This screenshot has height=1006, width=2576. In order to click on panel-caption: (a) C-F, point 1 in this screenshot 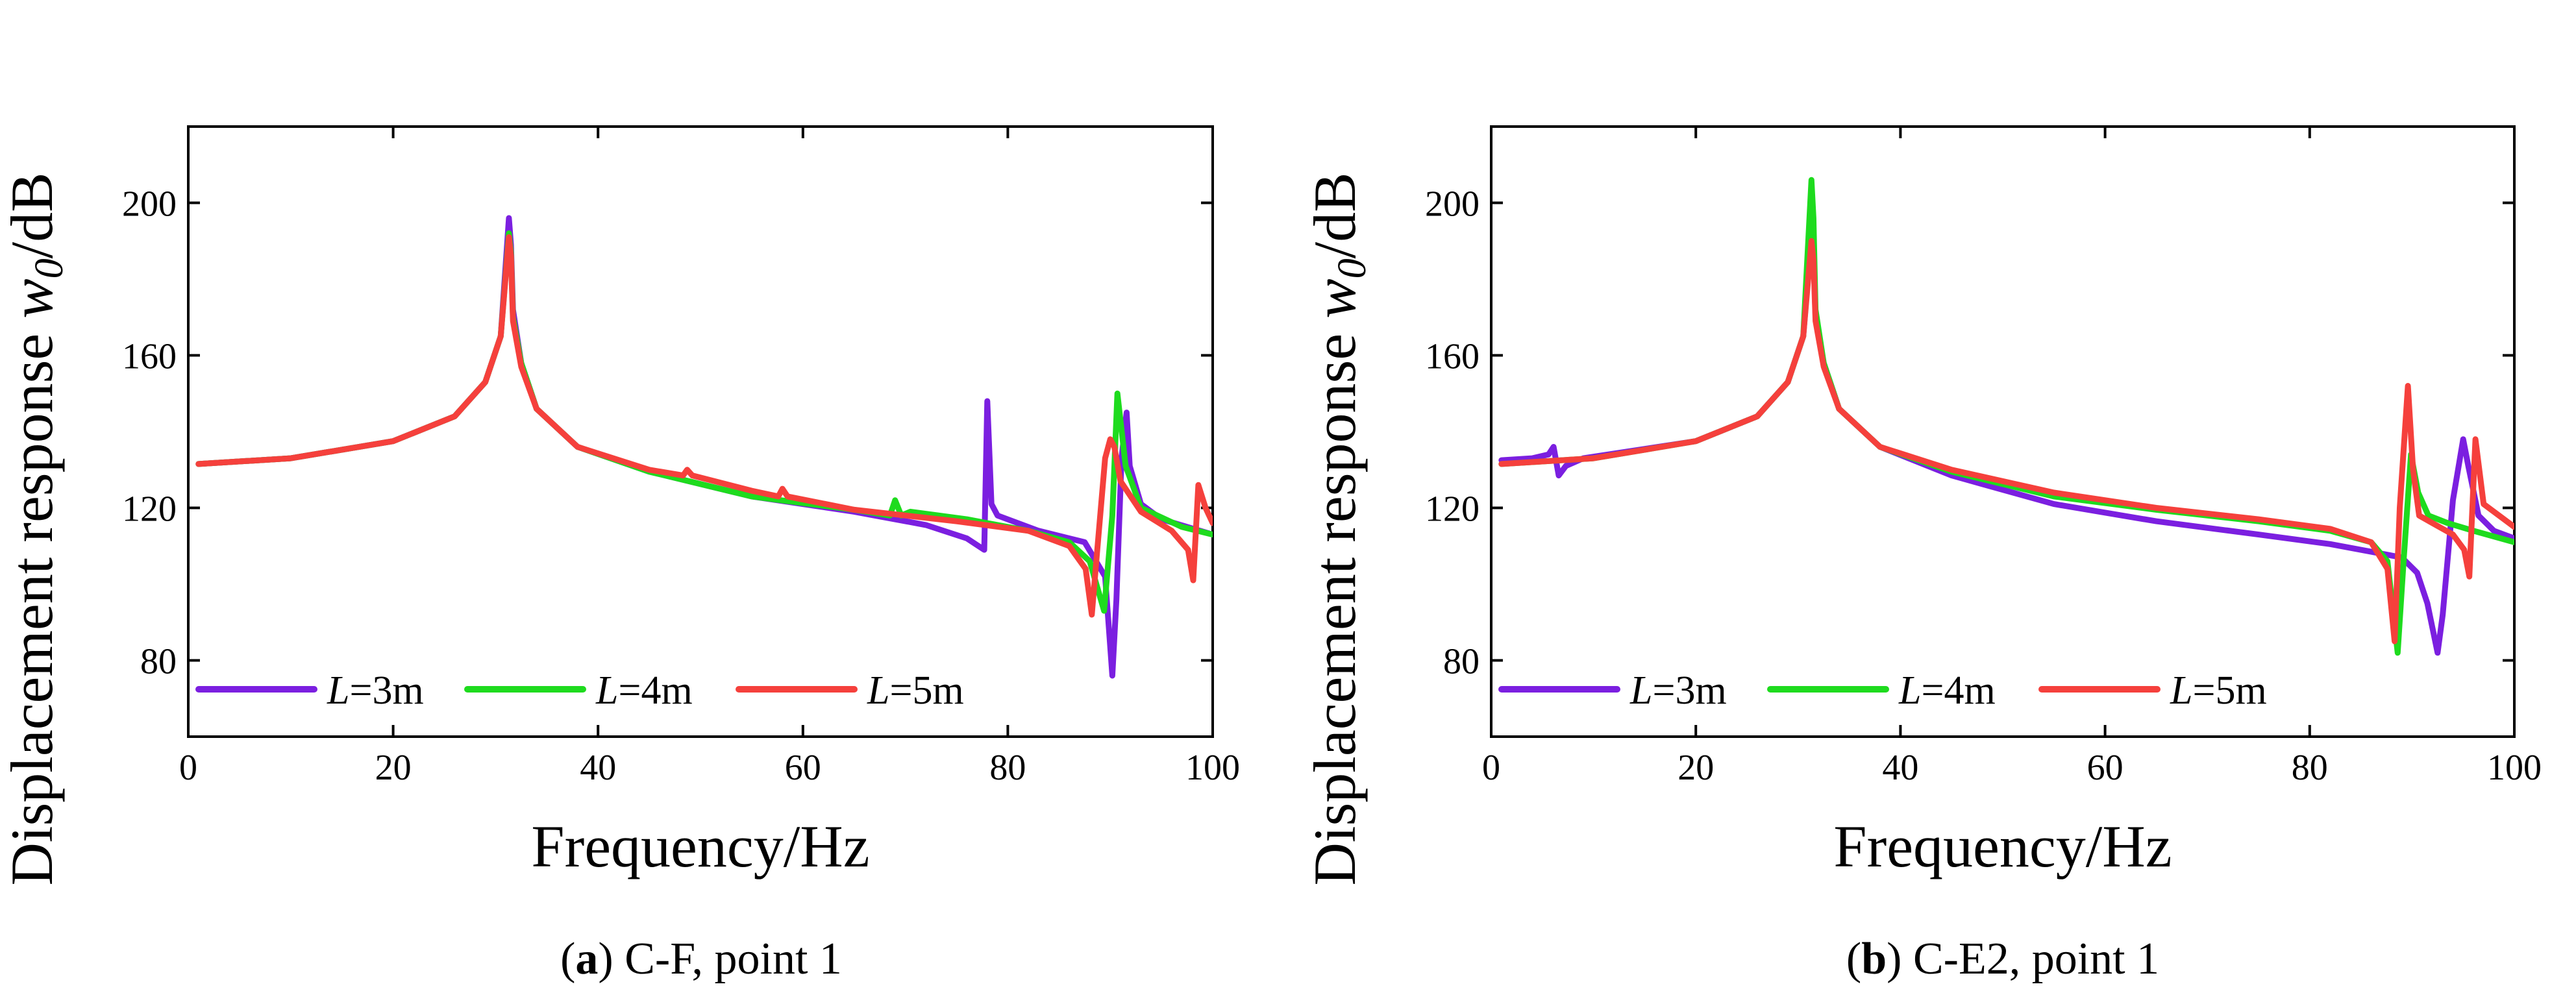, I will do `click(701, 959)`.